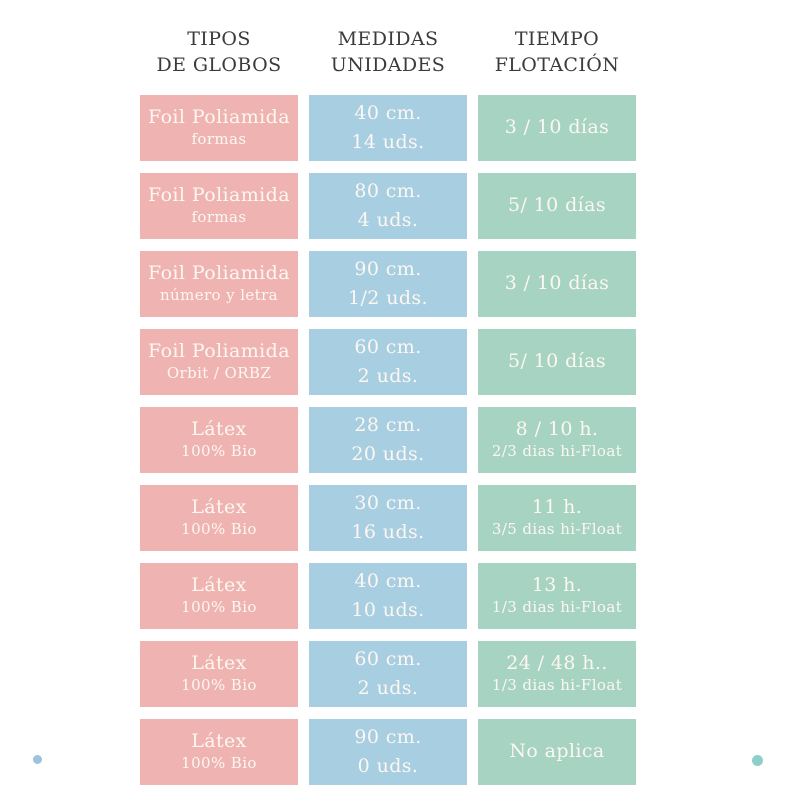 The width and height of the screenshot is (800, 800). What do you see at coordinates (557, 451) in the screenshot?
I see `flotacion-sublabel: 2/3 dias hi-Float` at bounding box center [557, 451].